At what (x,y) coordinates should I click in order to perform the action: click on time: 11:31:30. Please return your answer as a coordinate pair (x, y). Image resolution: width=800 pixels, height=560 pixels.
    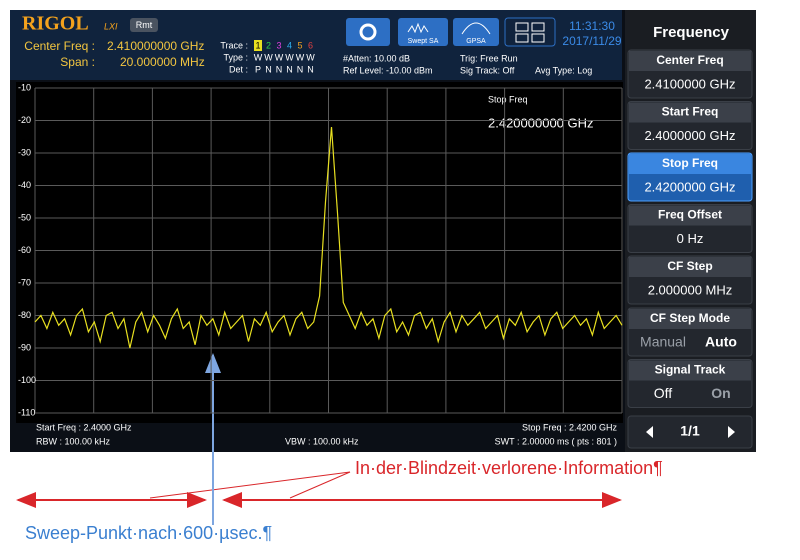
    Looking at the image, I should click on (592, 26).